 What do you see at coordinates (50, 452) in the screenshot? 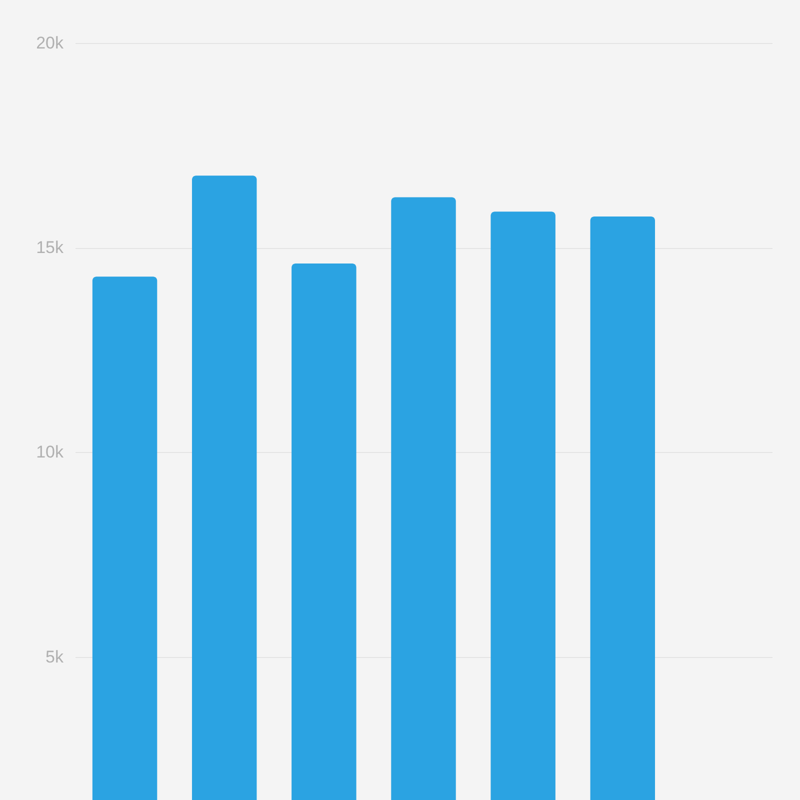
I see `y-tick-label: 10k` at bounding box center [50, 452].